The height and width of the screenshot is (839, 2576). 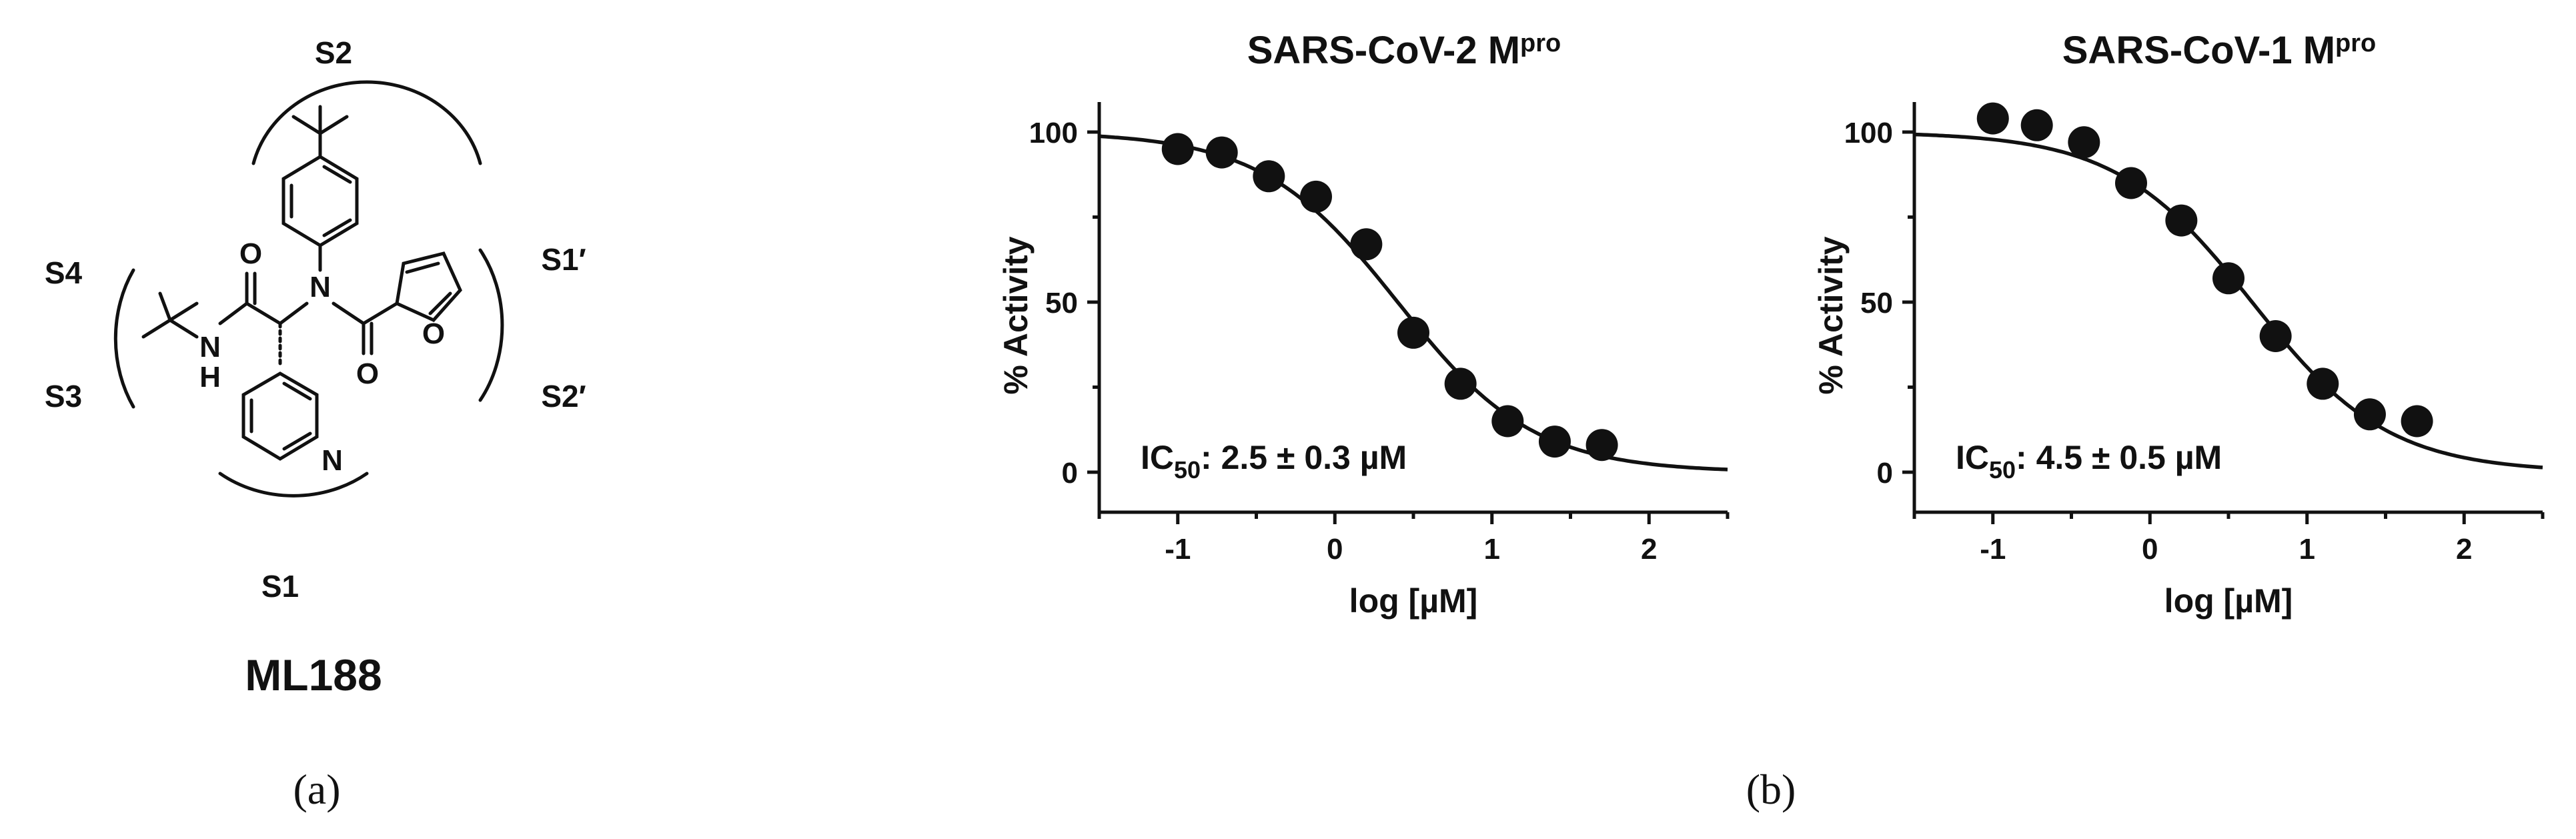 I want to click on tbutyl-left-bonds, so click(x=170, y=315).